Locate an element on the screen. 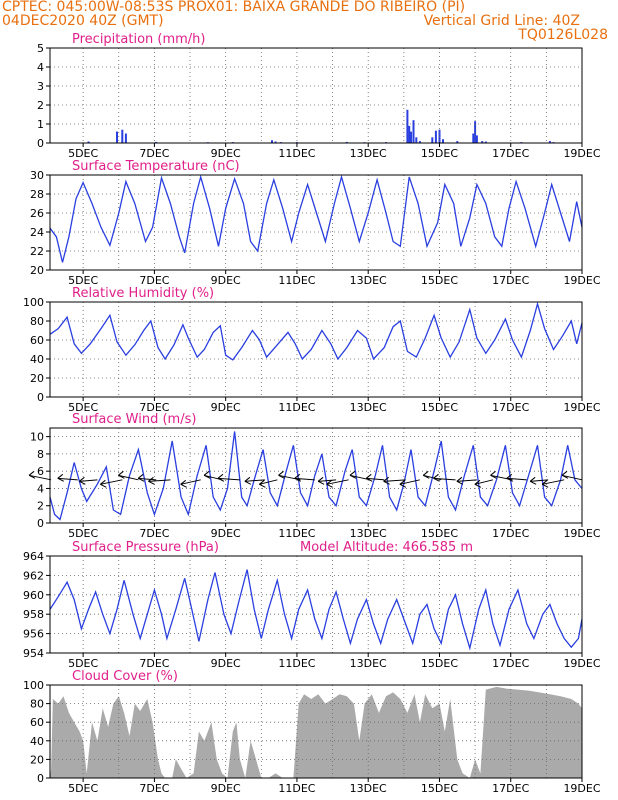 The image size is (618, 800). y-tick-label: 4 is located at coordinates (40, 67).